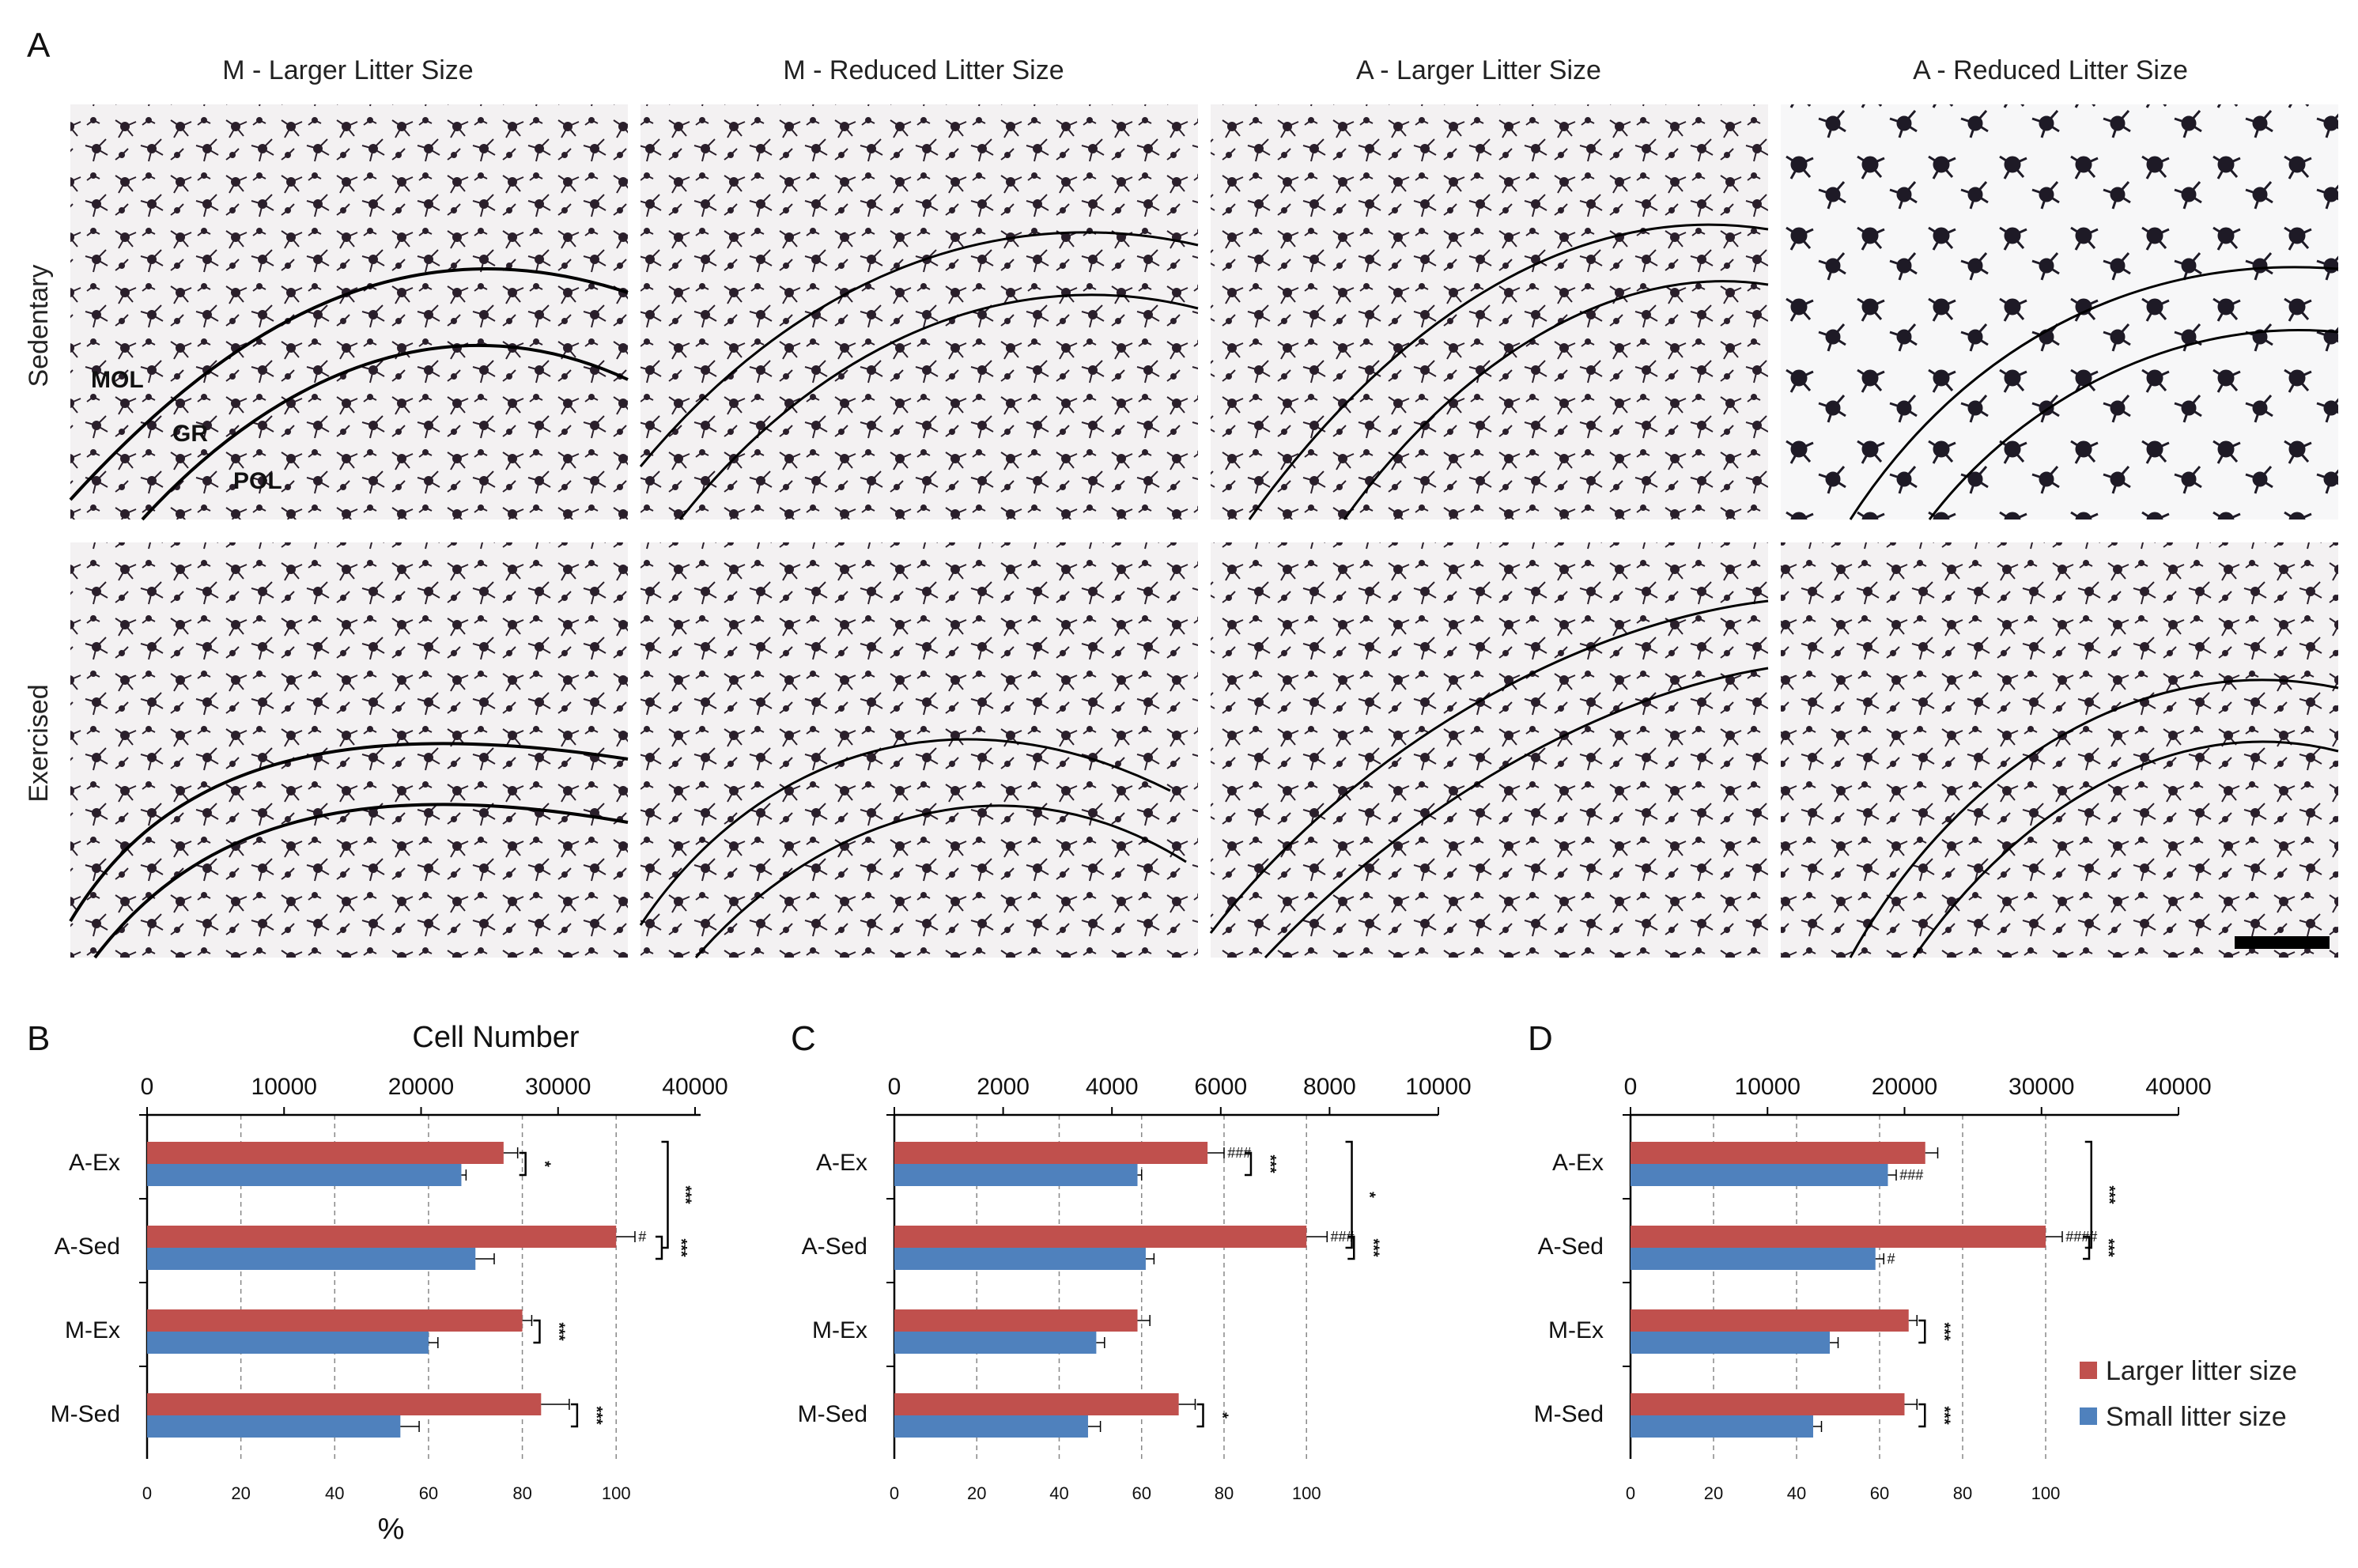 The width and height of the screenshot is (2358, 1568). What do you see at coordinates (349, 750) in the screenshot?
I see `micrograph-ex-m-larger` at bounding box center [349, 750].